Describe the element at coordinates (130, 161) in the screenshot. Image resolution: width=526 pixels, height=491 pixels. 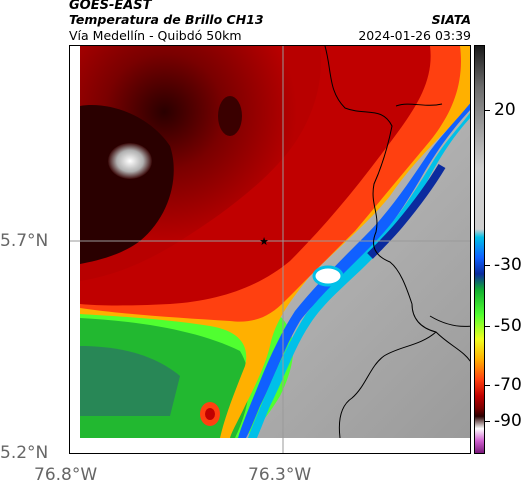
I see `overshooting-top` at that location.